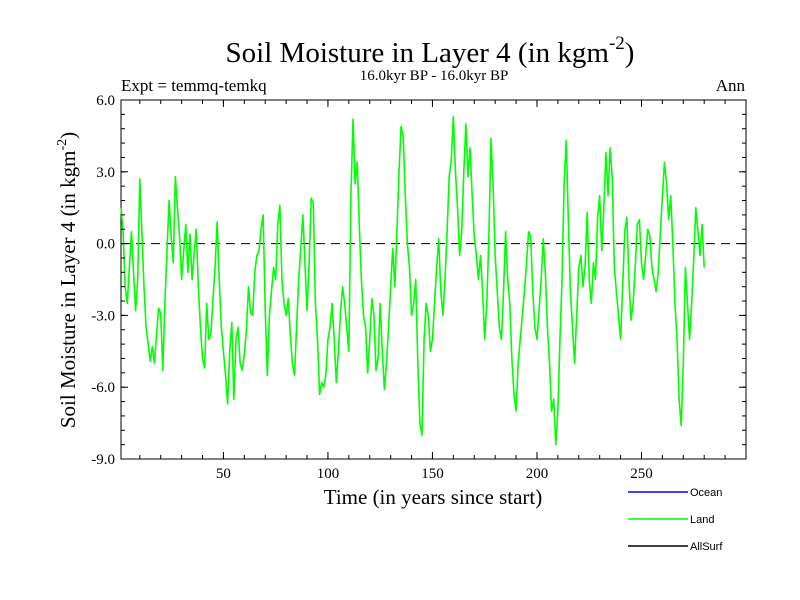 Image resolution: width=800 pixels, height=600 pixels. Describe the element at coordinates (675, 520) in the screenshot. I see `legend: Ocean Land AllSurf` at that location.